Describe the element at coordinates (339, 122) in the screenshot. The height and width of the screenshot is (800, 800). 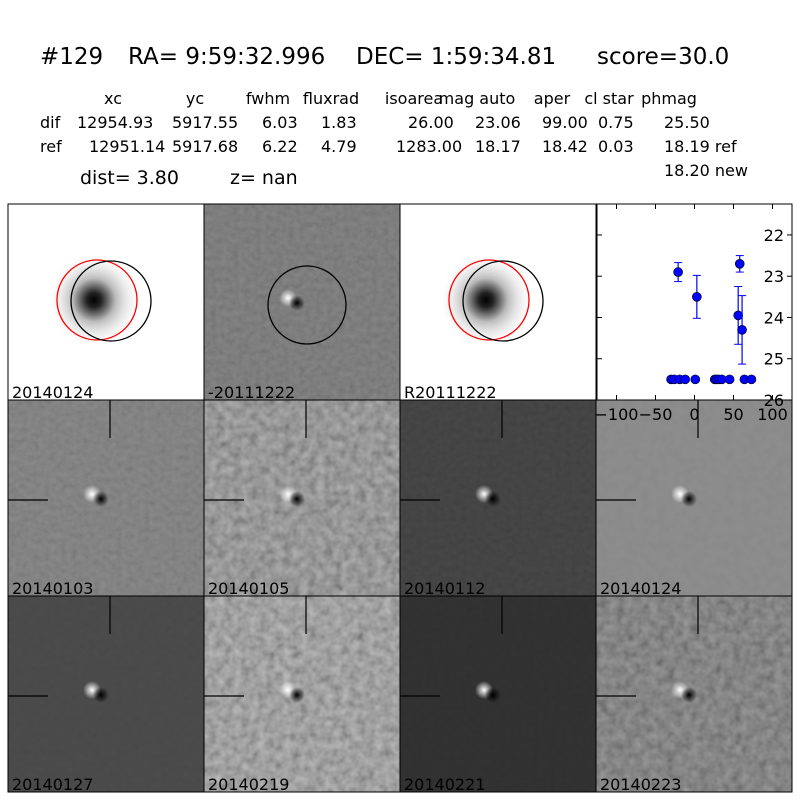
I see `table-cell: 1.83` at that location.